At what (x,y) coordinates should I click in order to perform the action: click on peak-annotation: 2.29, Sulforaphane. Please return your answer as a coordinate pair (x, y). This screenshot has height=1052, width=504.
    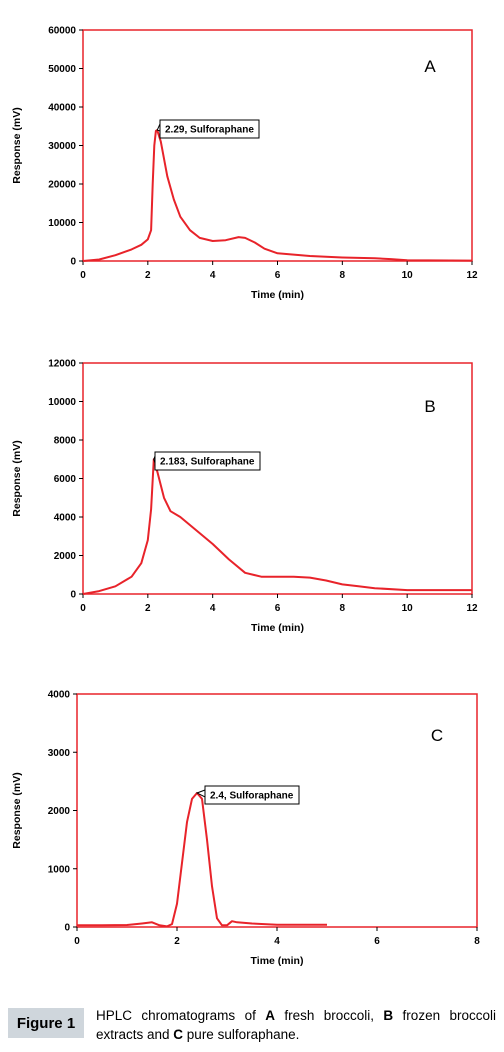
    Looking at the image, I should click on (208, 129).